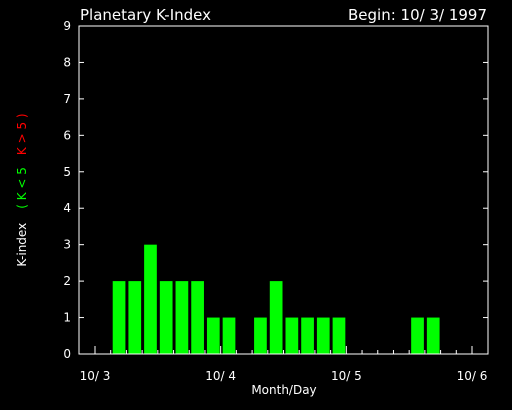 Image resolution: width=512 pixels, height=410 pixels. What do you see at coordinates (67, 281) in the screenshot?
I see `y-tick-label: 2` at bounding box center [67, 281].